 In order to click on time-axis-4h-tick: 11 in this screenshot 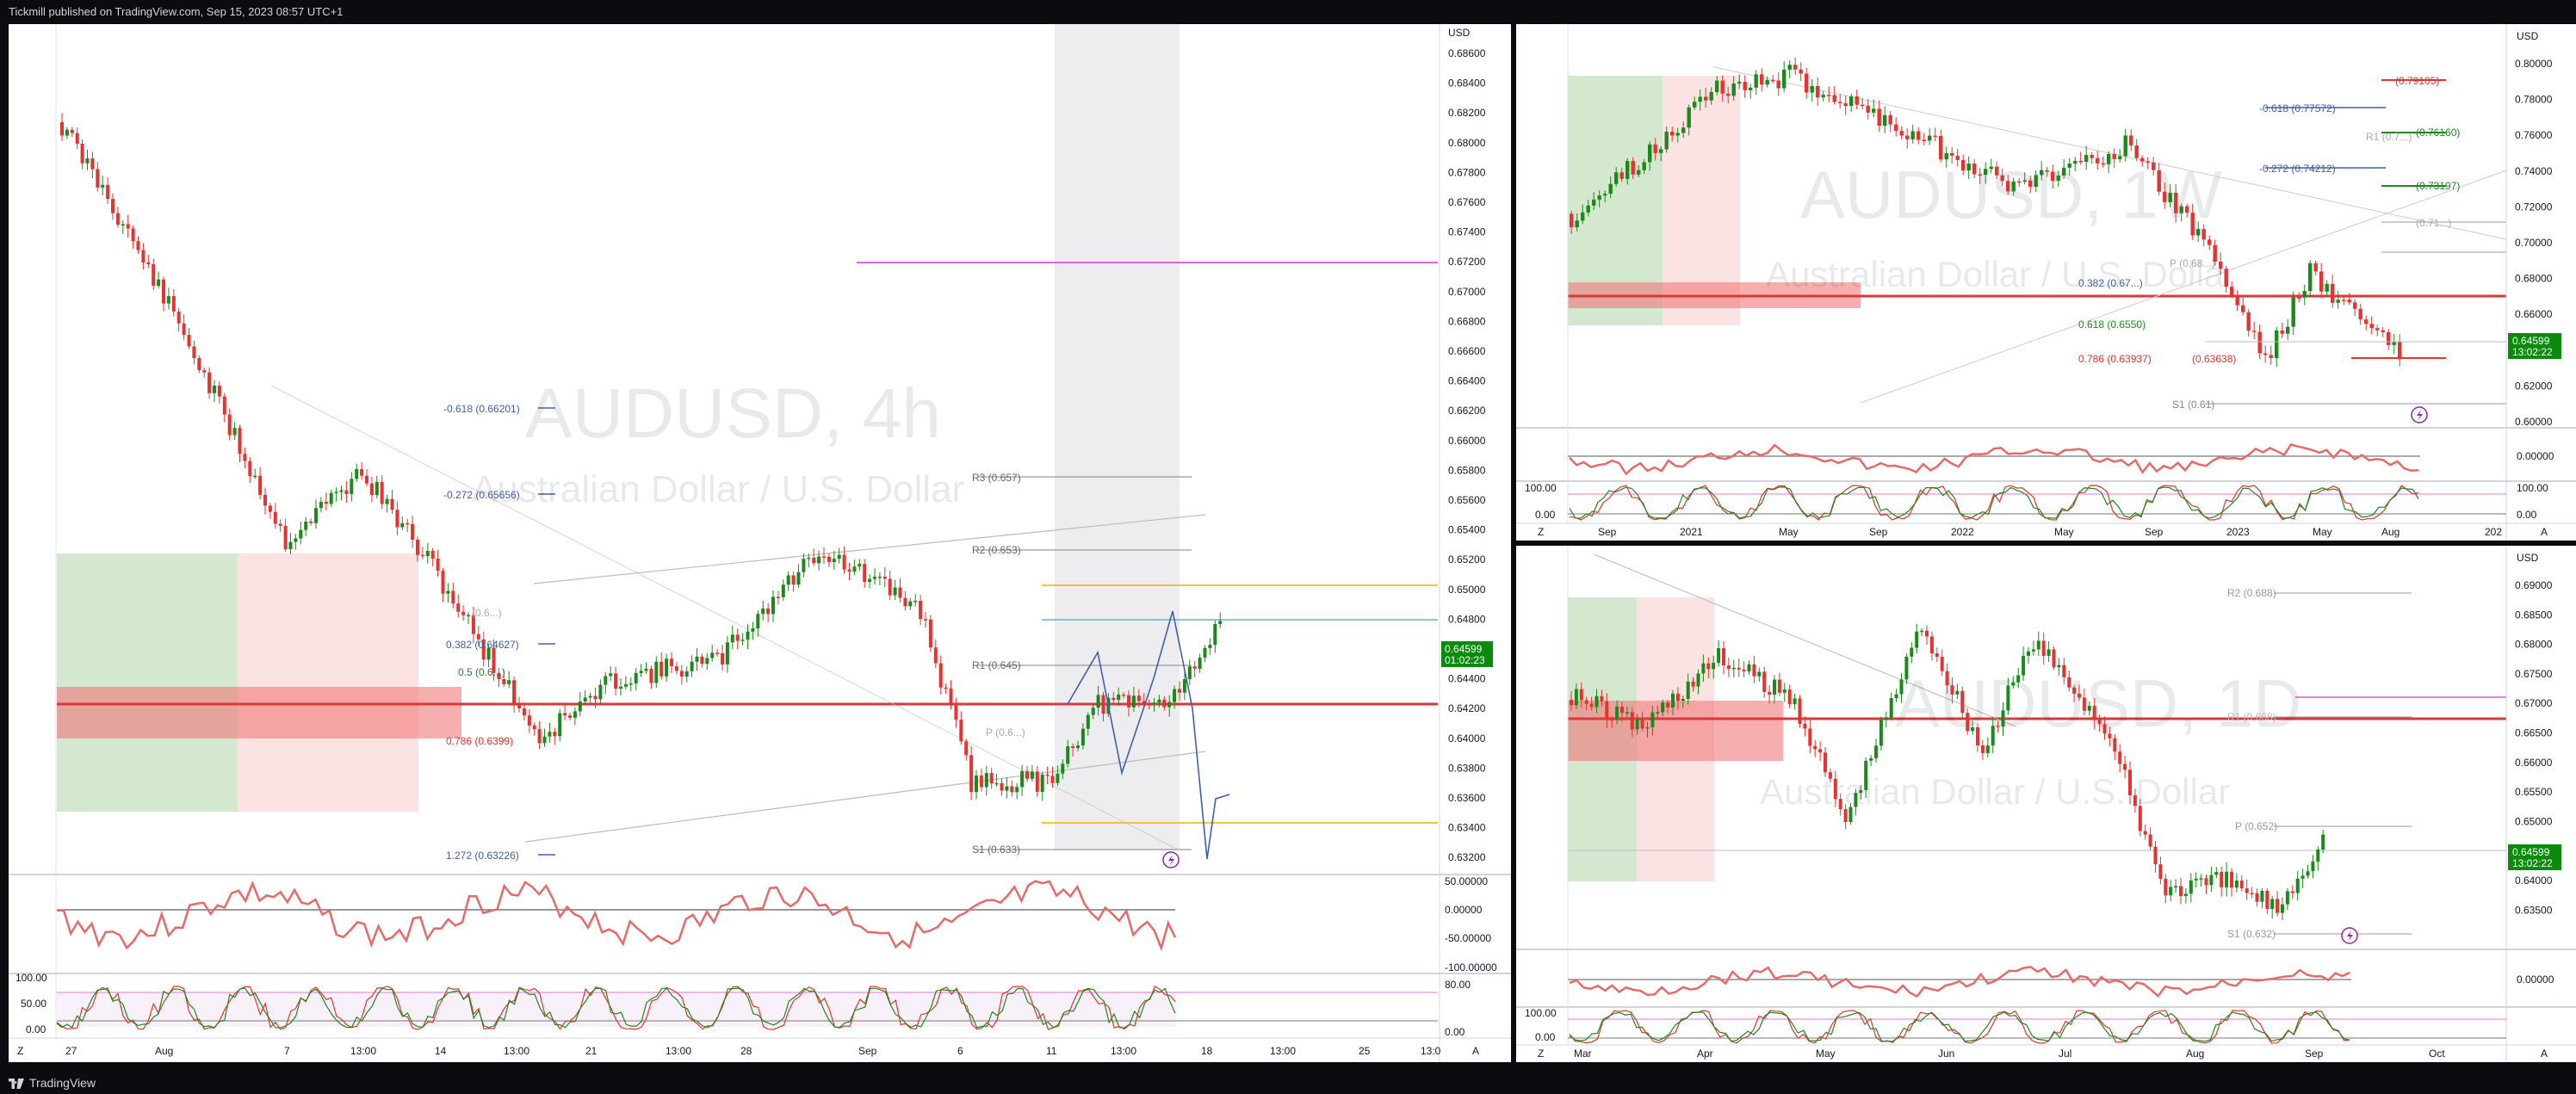, I will do `click(1051, 1051)`.